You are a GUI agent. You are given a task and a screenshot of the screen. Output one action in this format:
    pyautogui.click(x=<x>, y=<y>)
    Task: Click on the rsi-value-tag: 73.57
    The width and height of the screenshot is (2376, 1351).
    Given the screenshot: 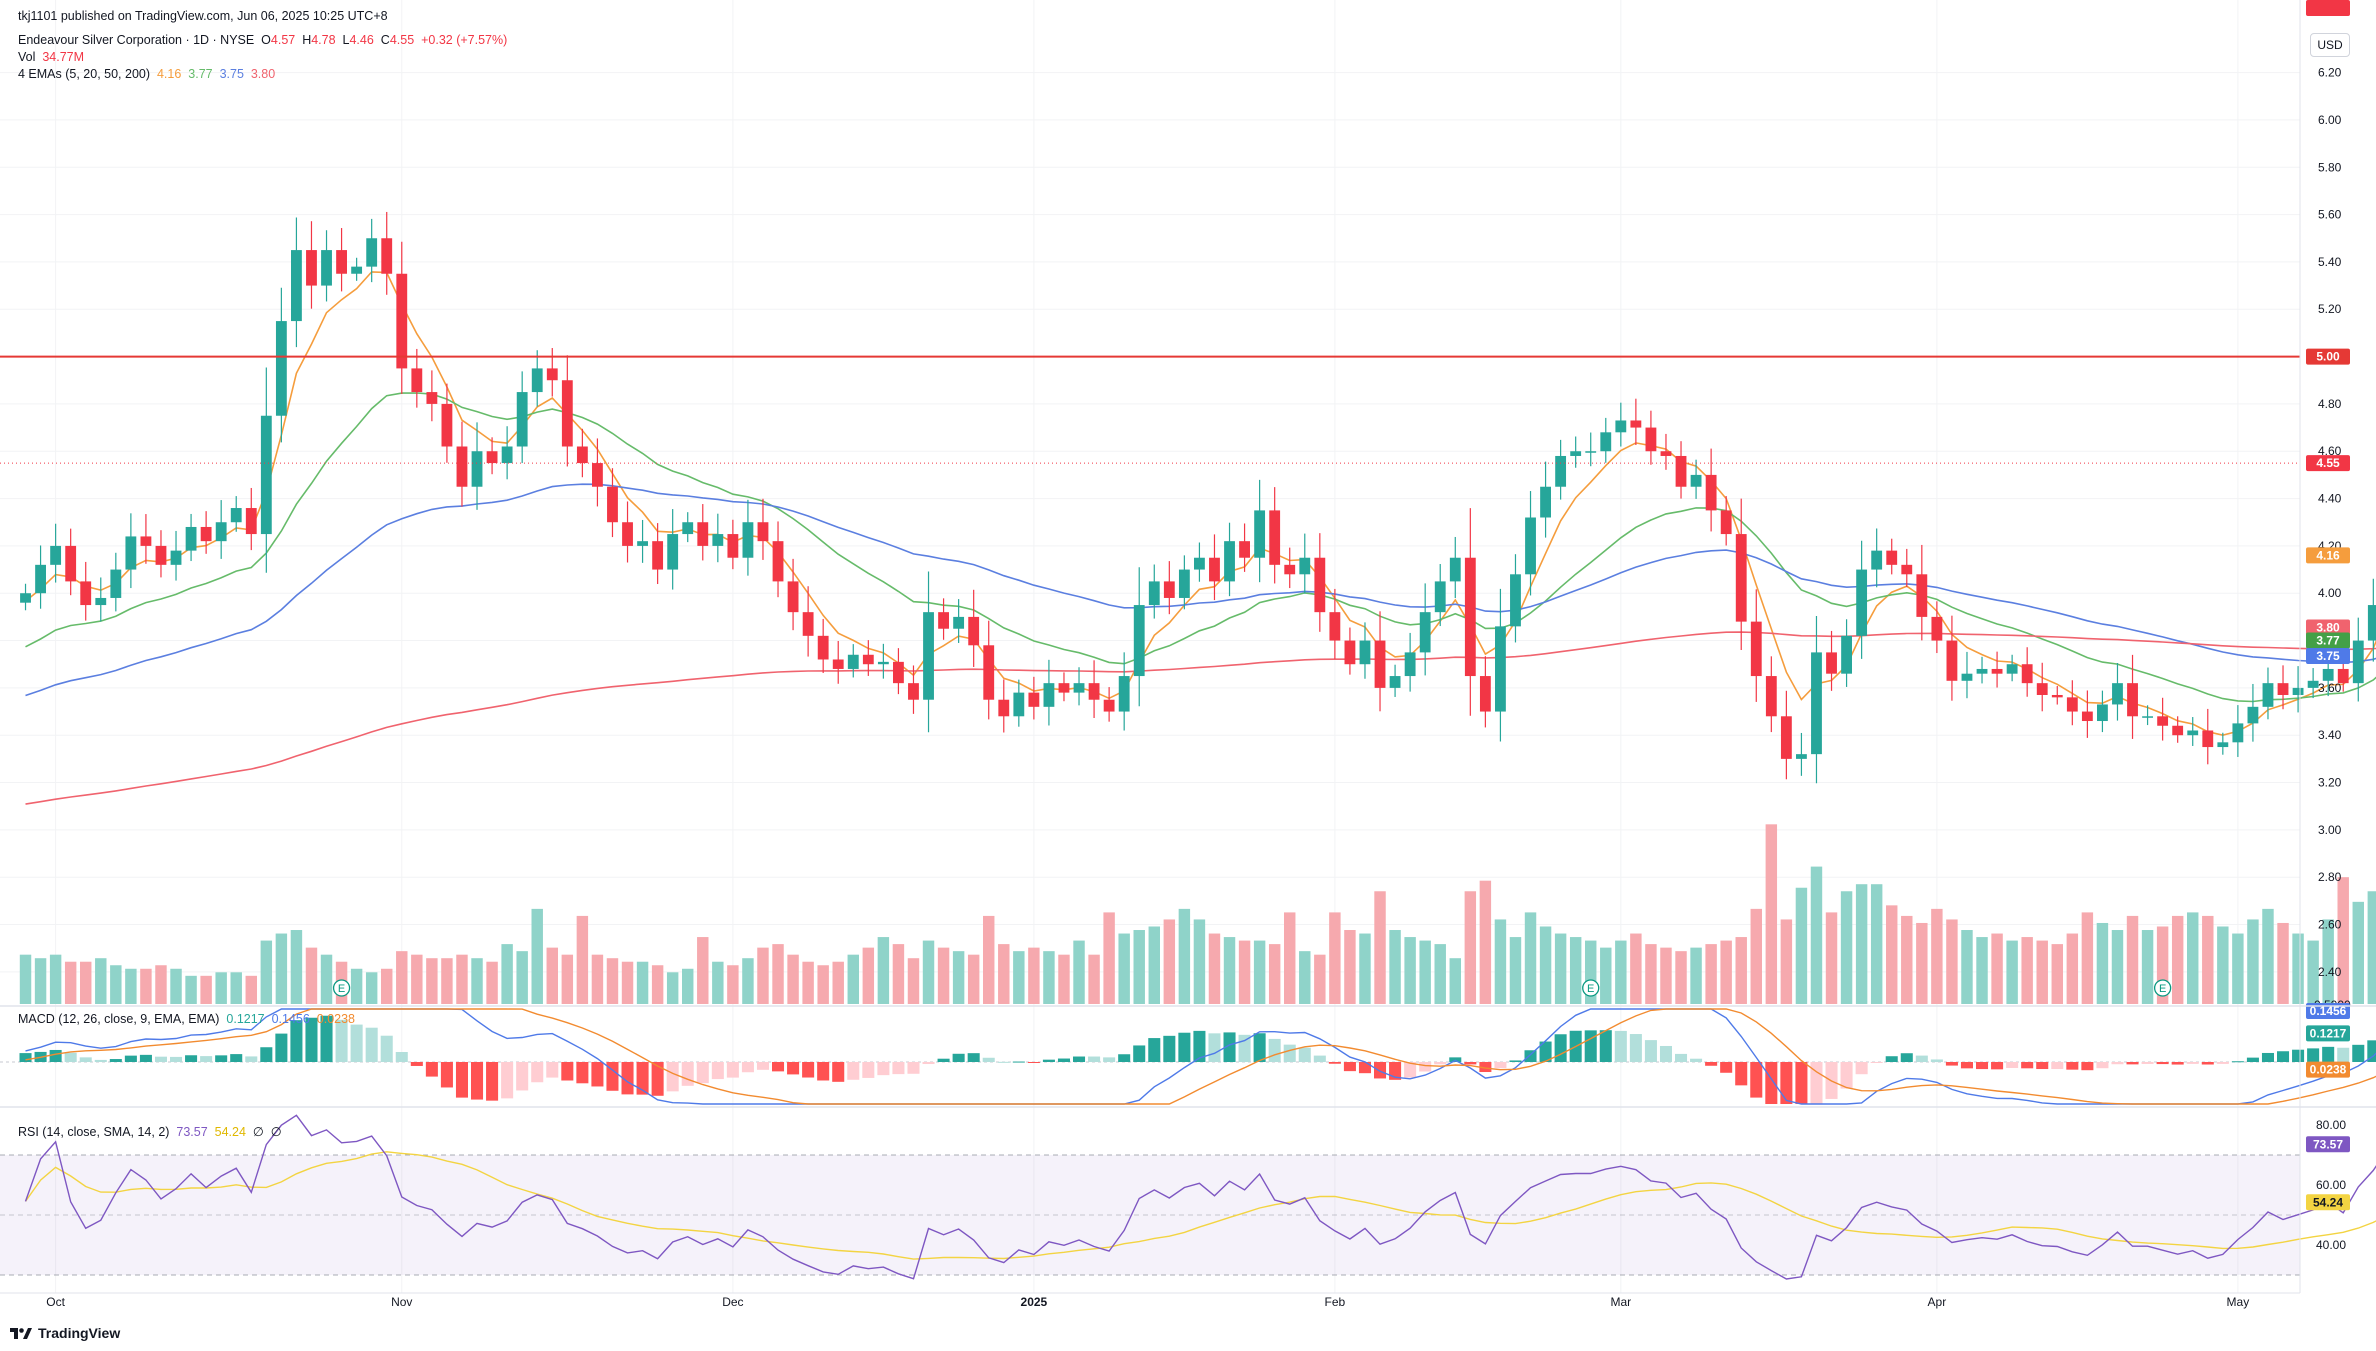 What is the action you would take?
    pyautogui.click(x=2328, y=1144)
    